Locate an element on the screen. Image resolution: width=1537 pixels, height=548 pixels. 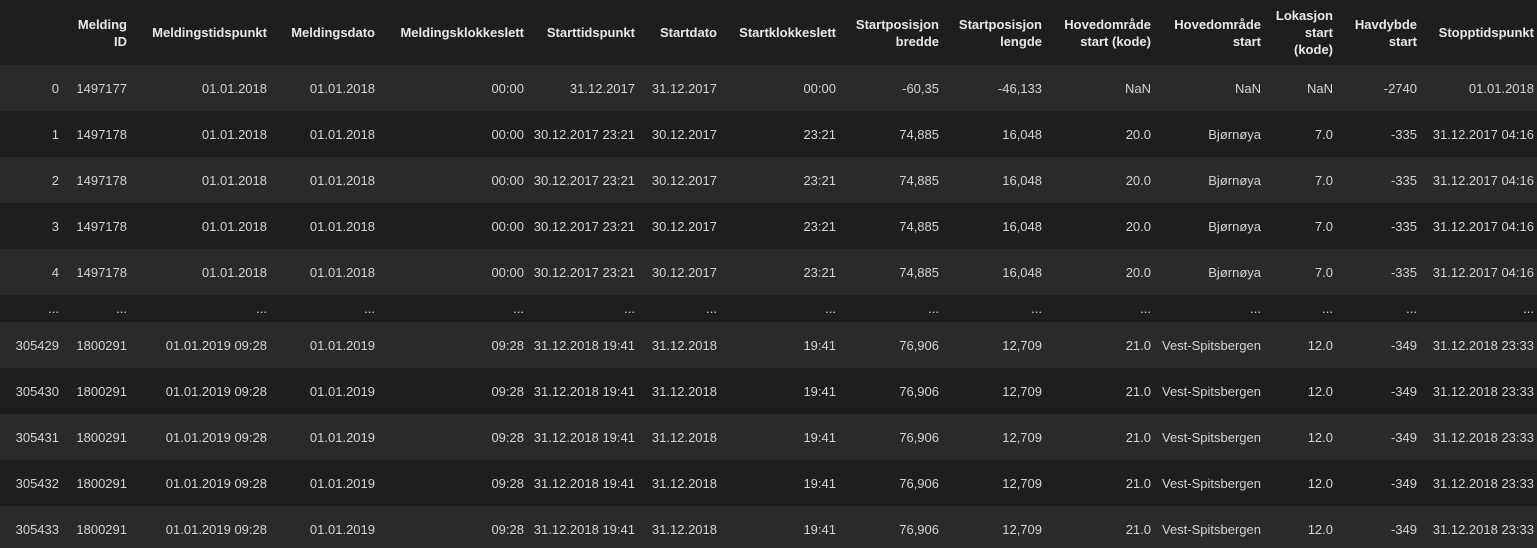
column-header: Stopptidspunkt is located at coordinates (1478, 32).